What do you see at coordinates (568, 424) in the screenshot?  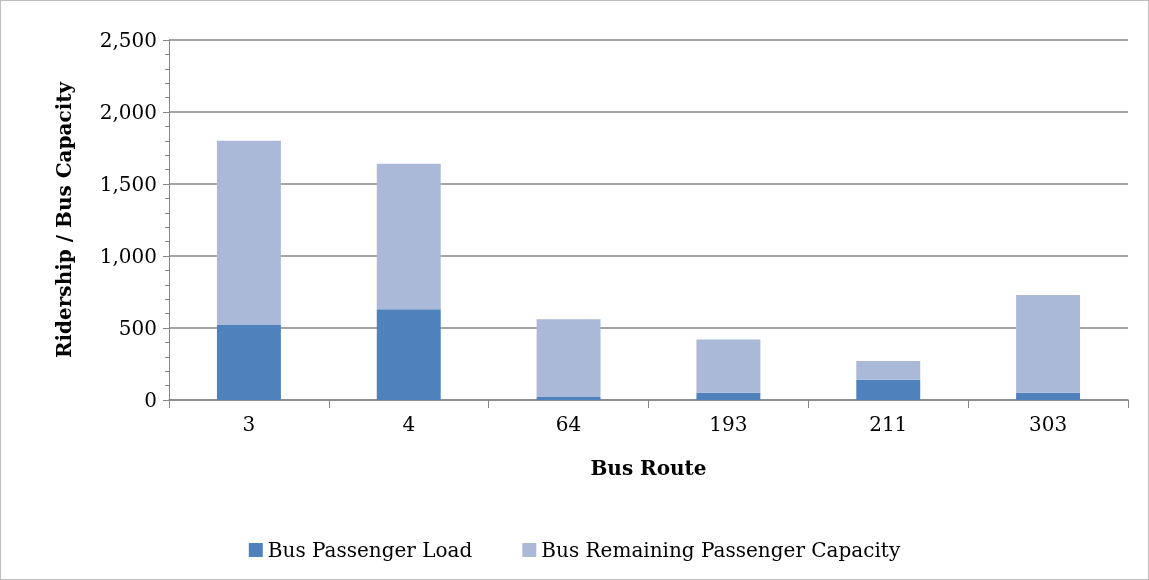 I see `x-tick-label: 64` at bounding box center [568, 424].